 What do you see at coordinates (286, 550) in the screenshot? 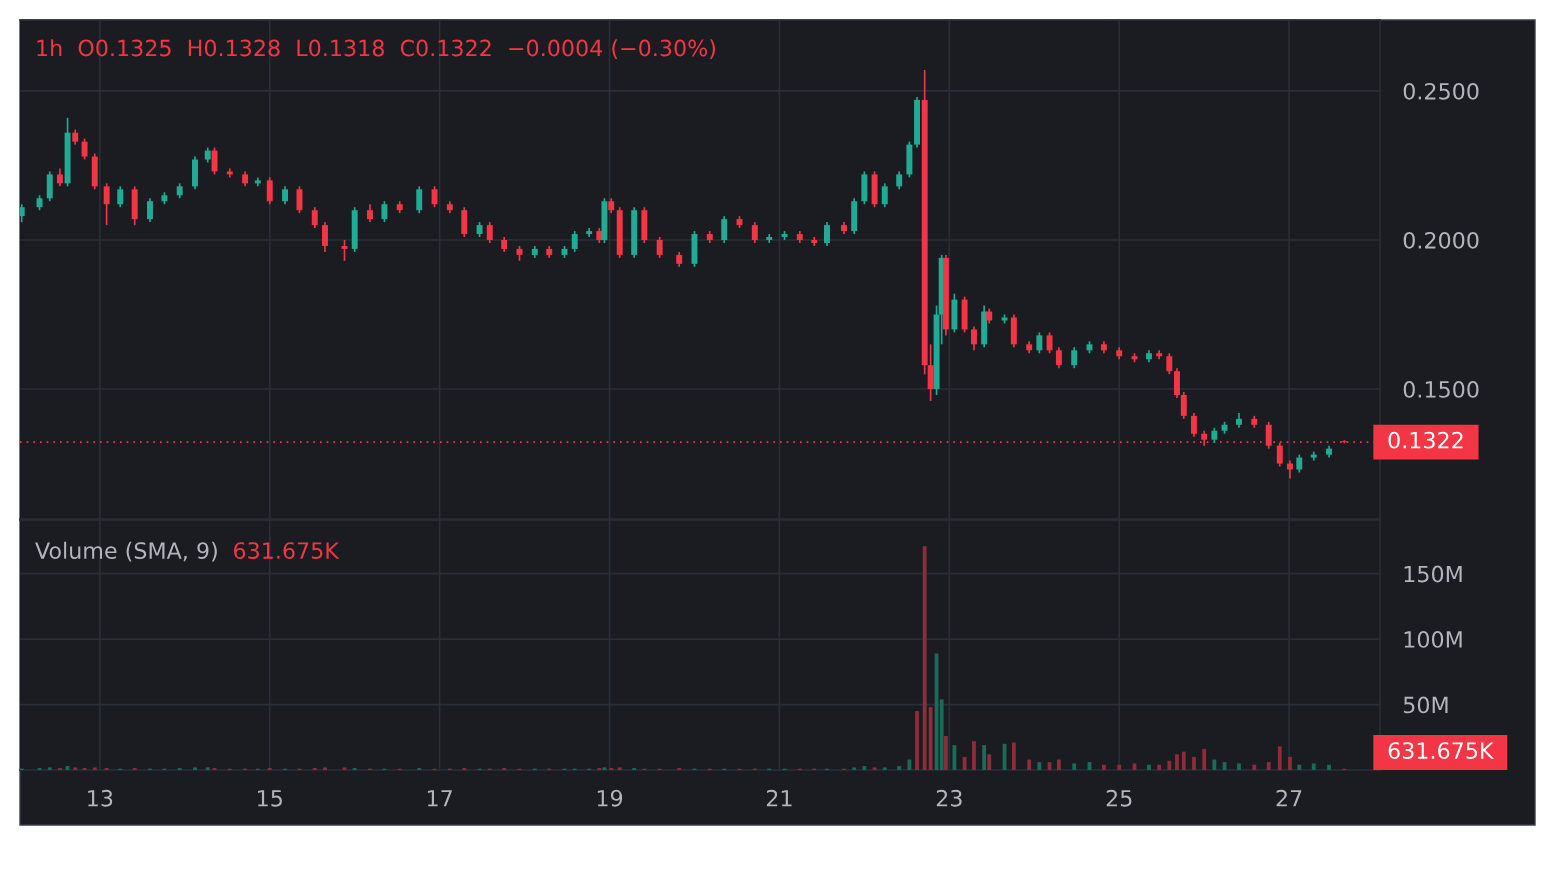
I see `annotation: 631.675K` at bounding box center [286, 550].